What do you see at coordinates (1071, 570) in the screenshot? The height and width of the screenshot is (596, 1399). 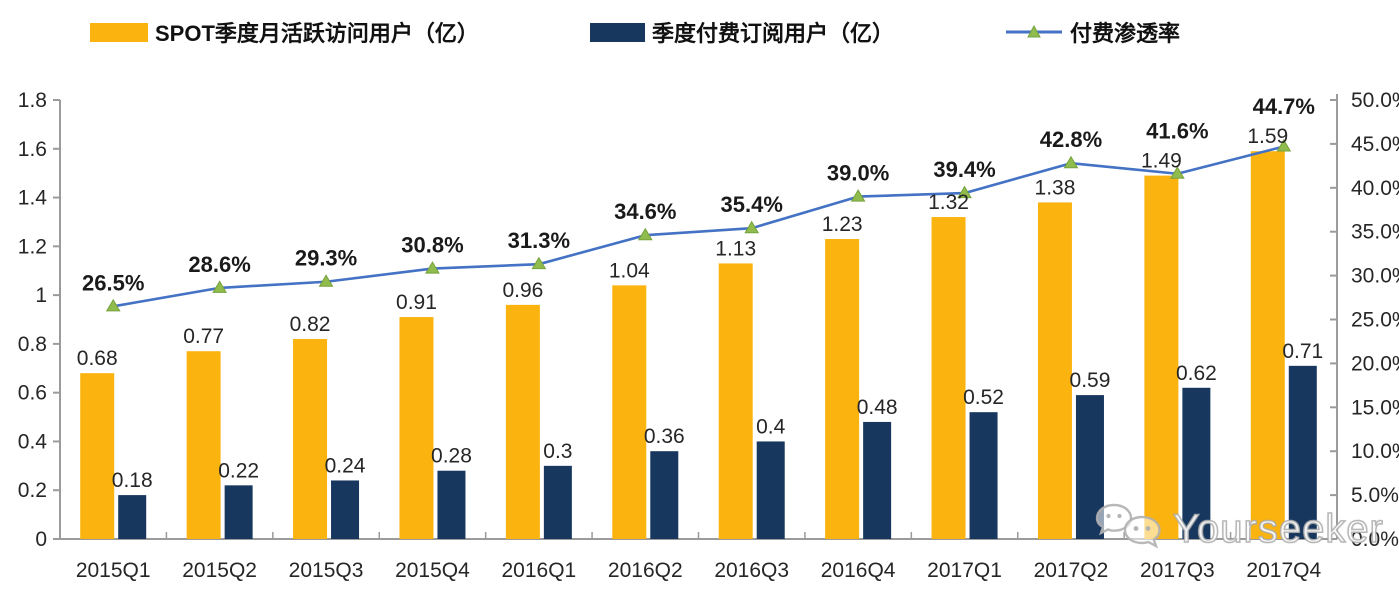 I see `x-axis-category-label: 2017Q2` at bounding box center [1071, 570].